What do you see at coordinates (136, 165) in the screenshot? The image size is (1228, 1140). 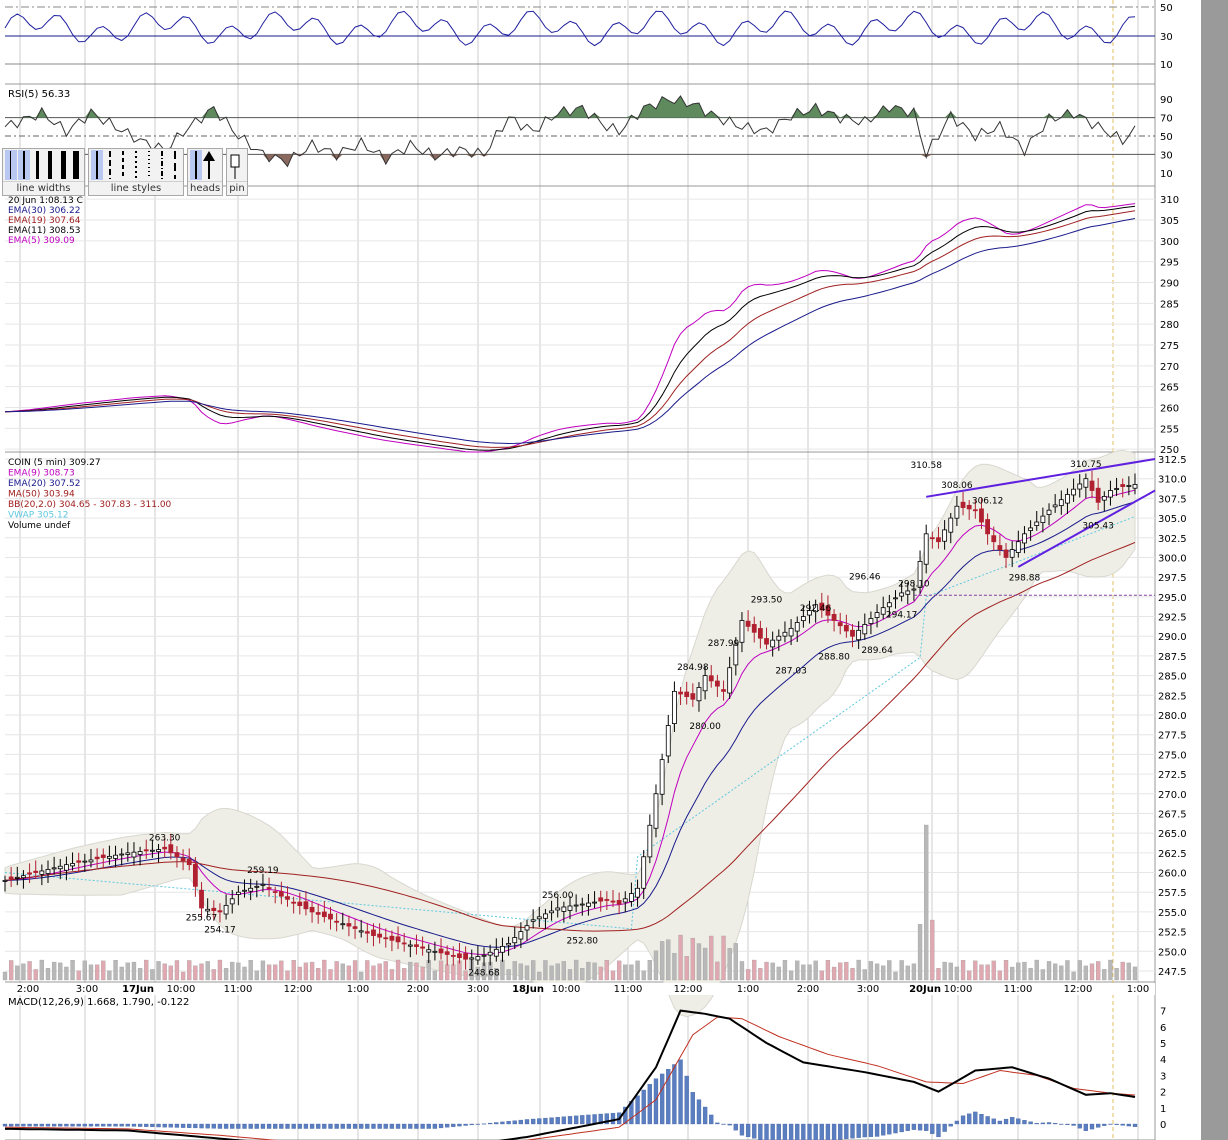 I see `line-style-dot-icon` at bounding box center [136, 165].